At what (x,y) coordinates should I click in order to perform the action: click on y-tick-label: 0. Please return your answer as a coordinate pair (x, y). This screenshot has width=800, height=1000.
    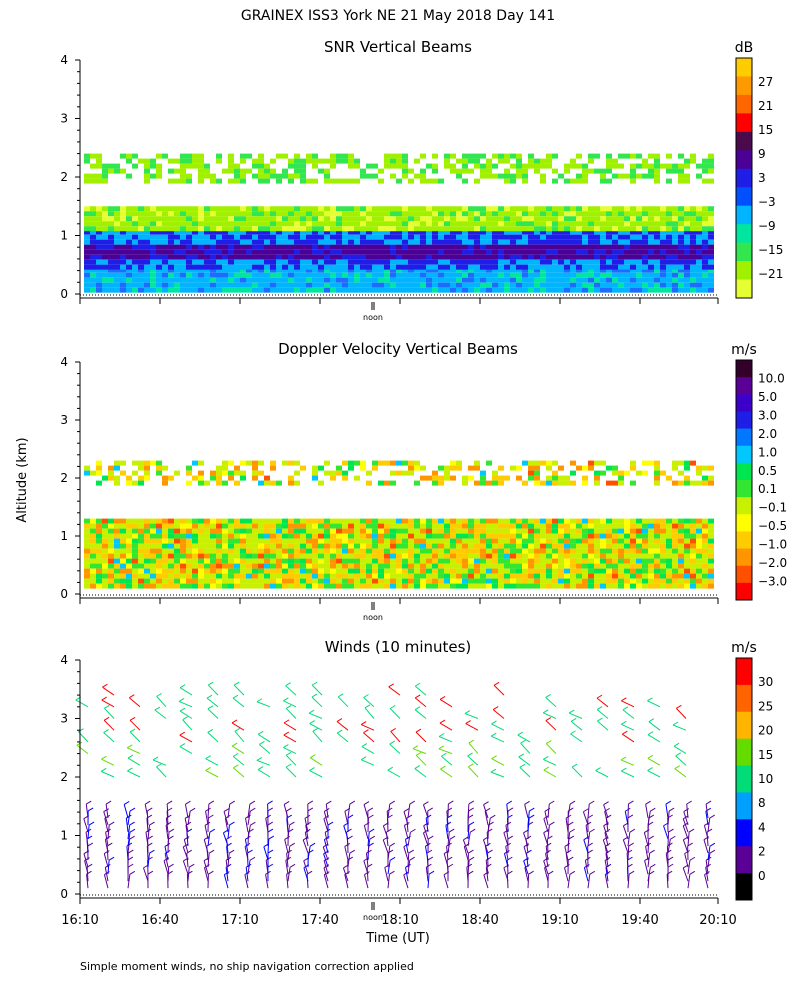
    Looking at the image, I should click on (64, 294).